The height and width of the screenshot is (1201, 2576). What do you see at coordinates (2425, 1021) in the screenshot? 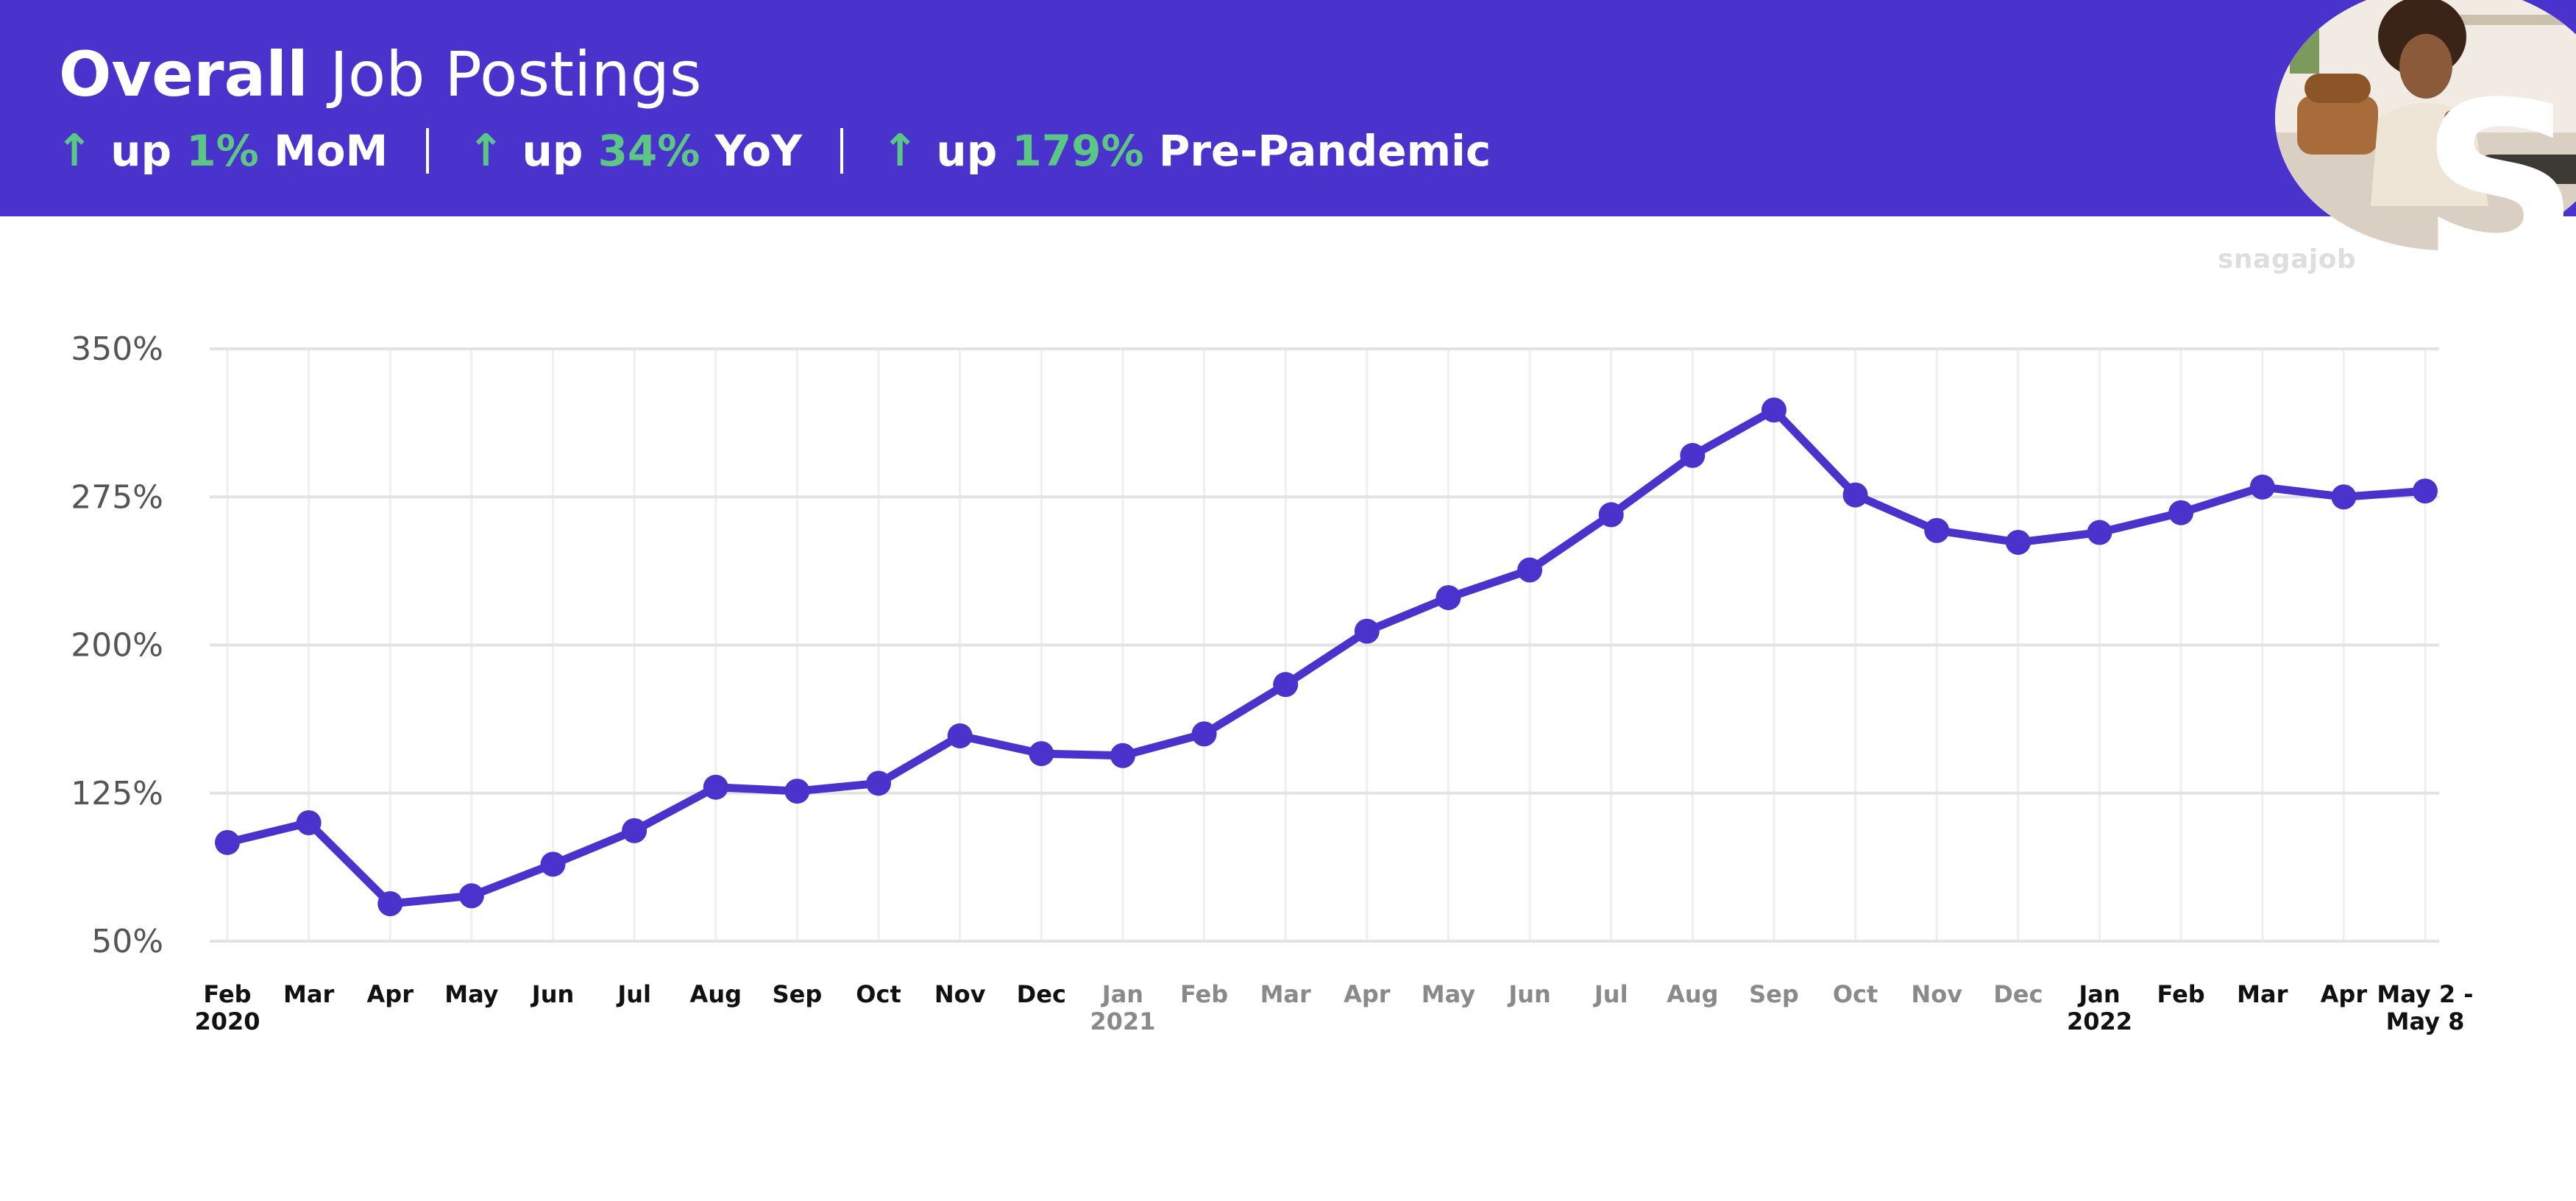
I see `x-tick-sublabel: May 8` at bounding box center [2425, 1021].